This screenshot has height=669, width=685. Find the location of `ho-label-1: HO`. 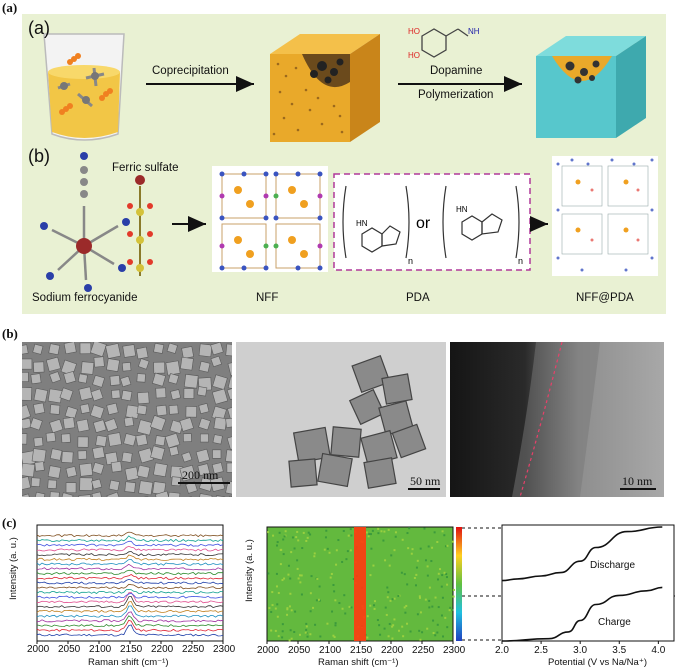

ho-label-1: HO is located at coordinates (414, 31).